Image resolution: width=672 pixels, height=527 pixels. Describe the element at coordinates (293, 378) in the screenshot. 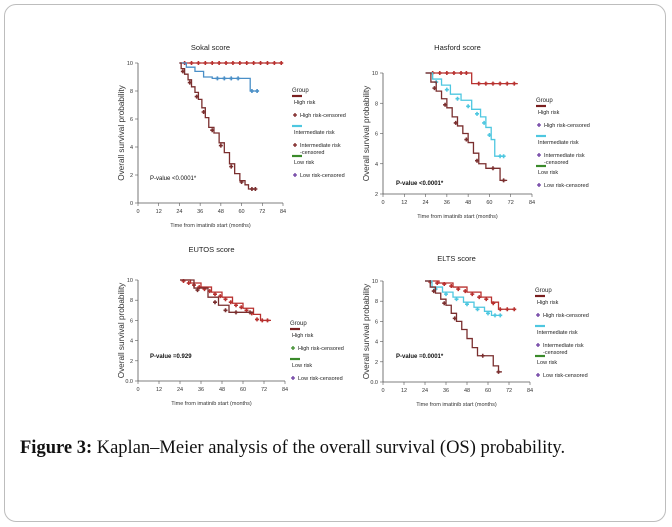

I see `panel-3-legend-swatch-plus` at that location.